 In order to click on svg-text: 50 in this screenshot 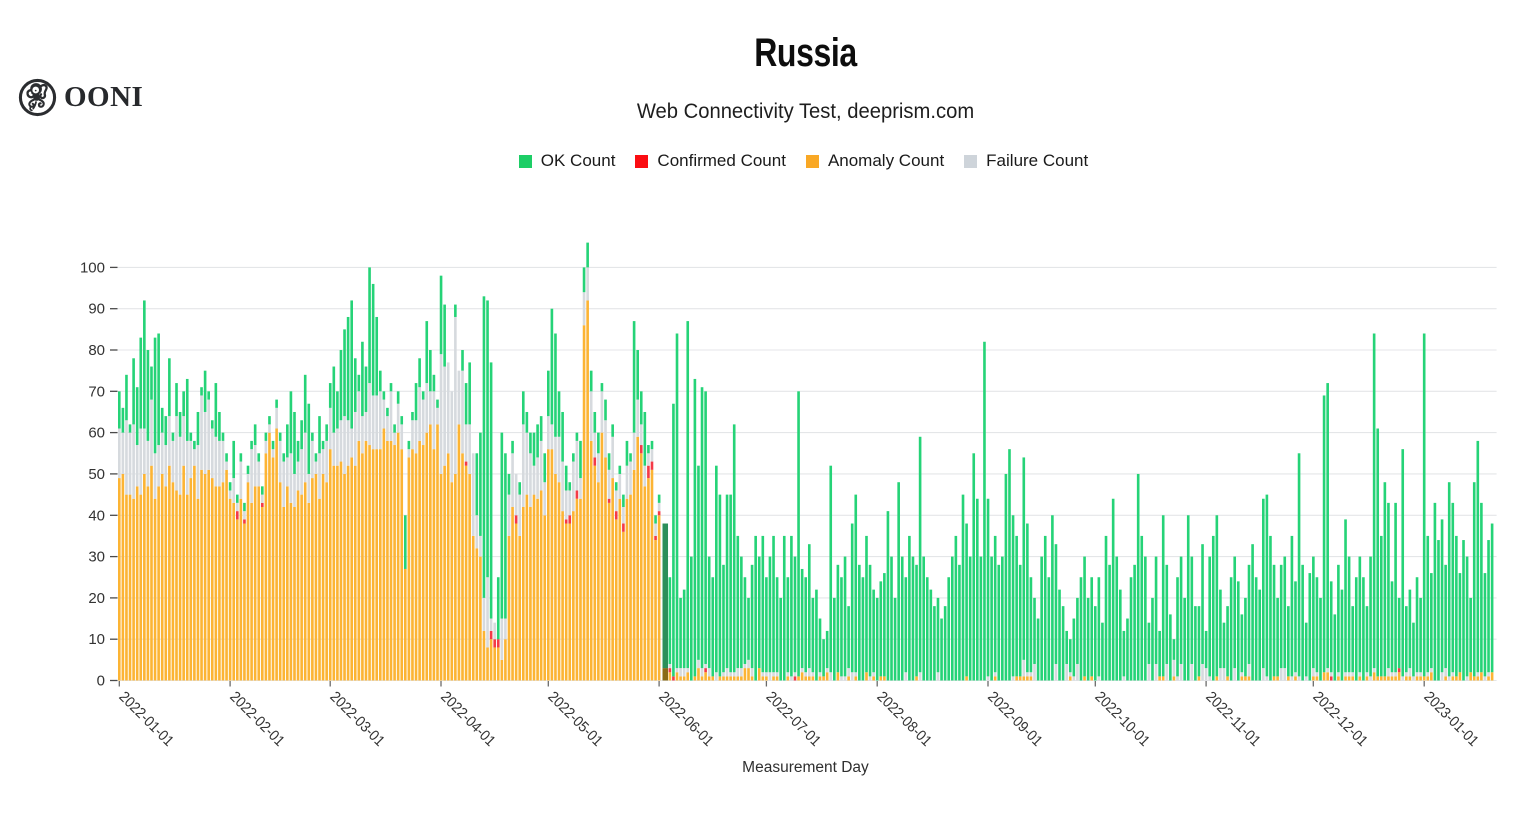, I will do `click(96, 474)`.